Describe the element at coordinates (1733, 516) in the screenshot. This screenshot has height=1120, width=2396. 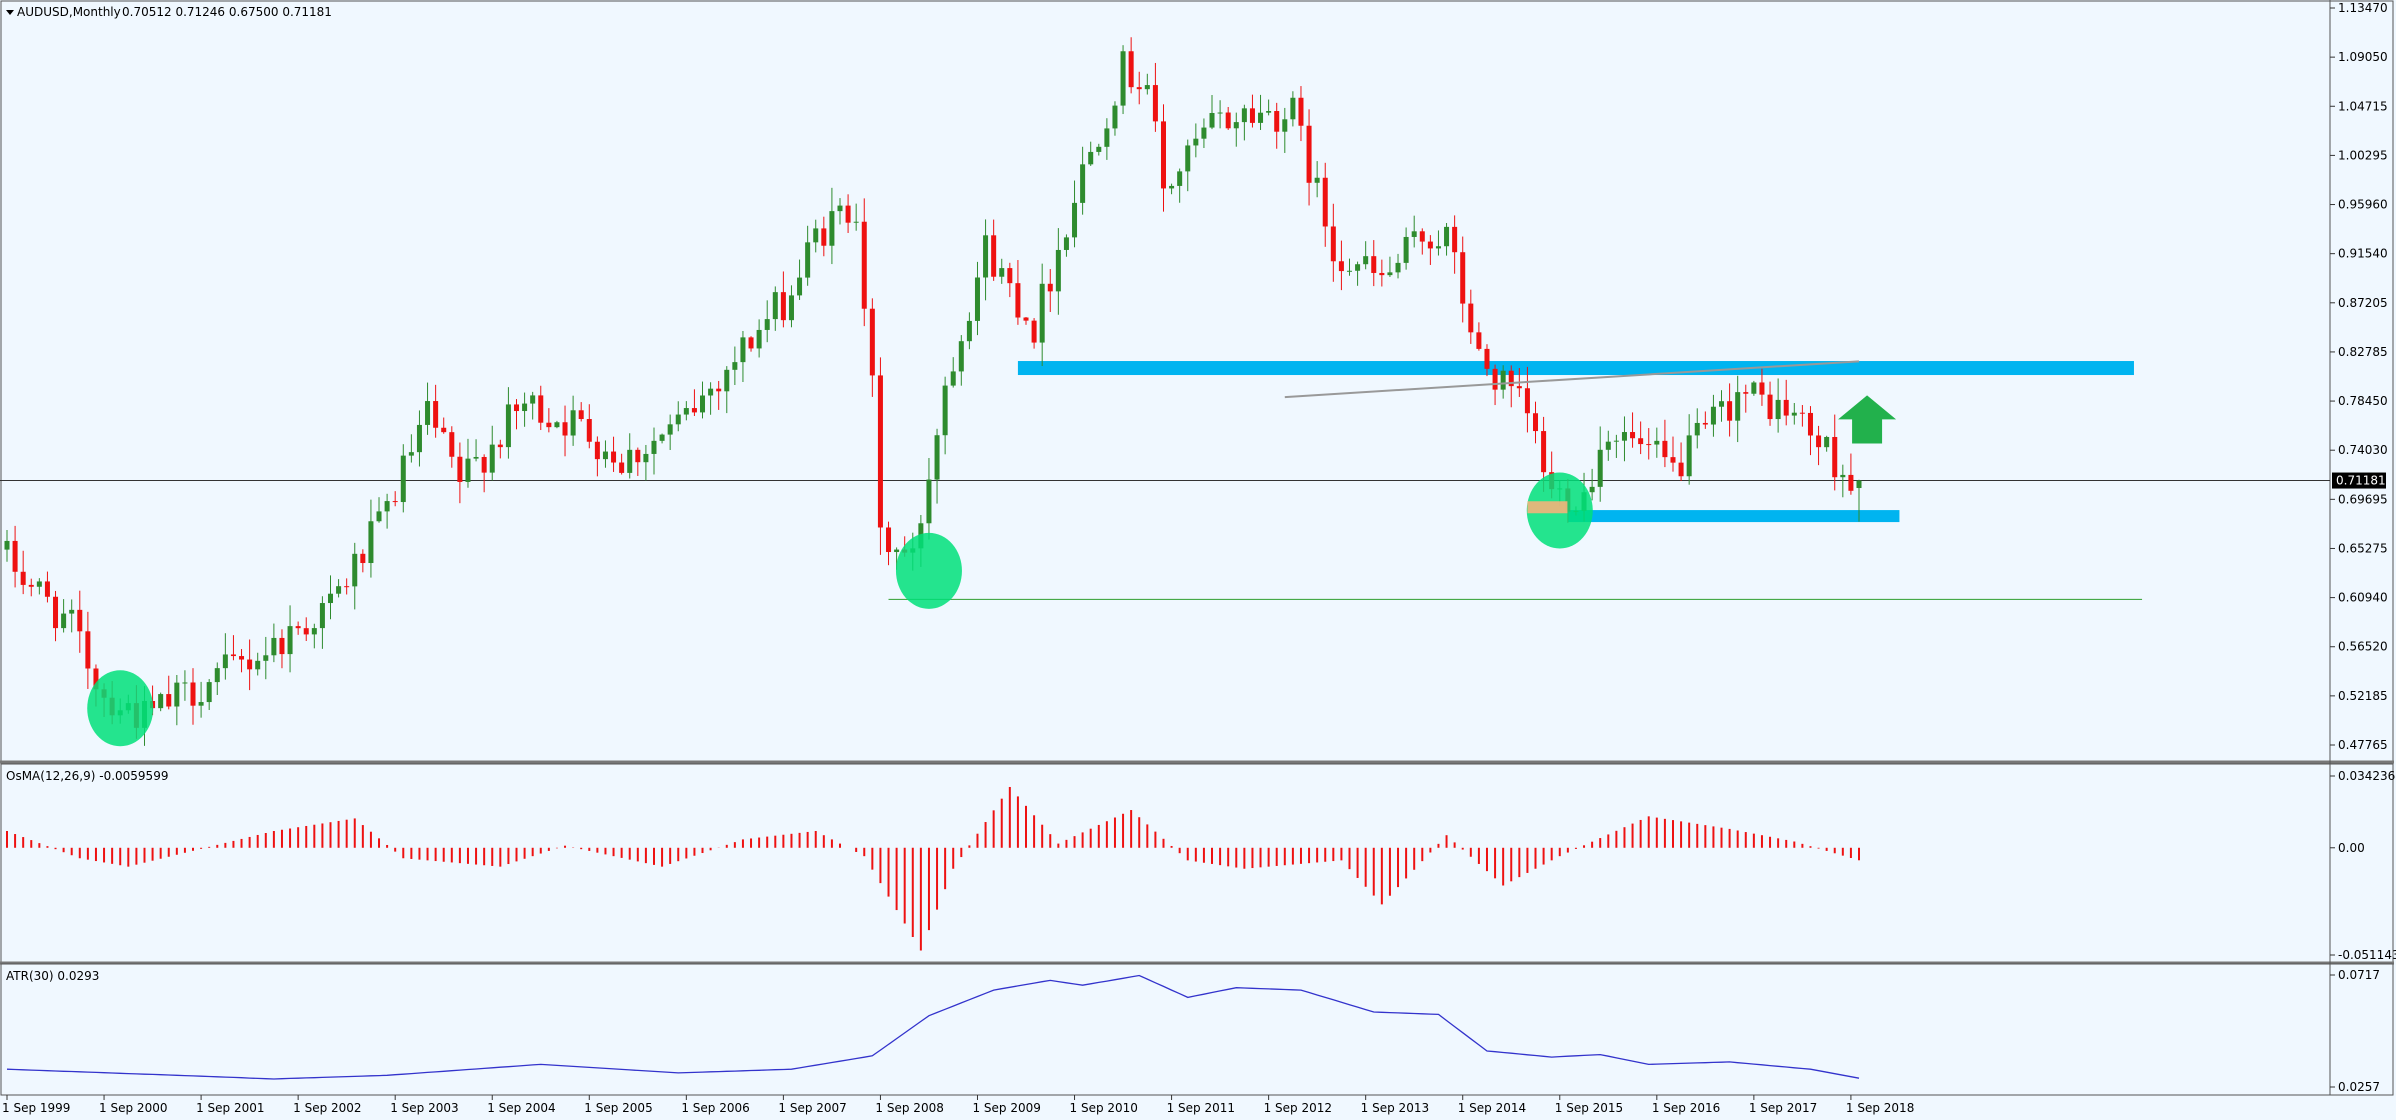
I see `support-zone` at that location.